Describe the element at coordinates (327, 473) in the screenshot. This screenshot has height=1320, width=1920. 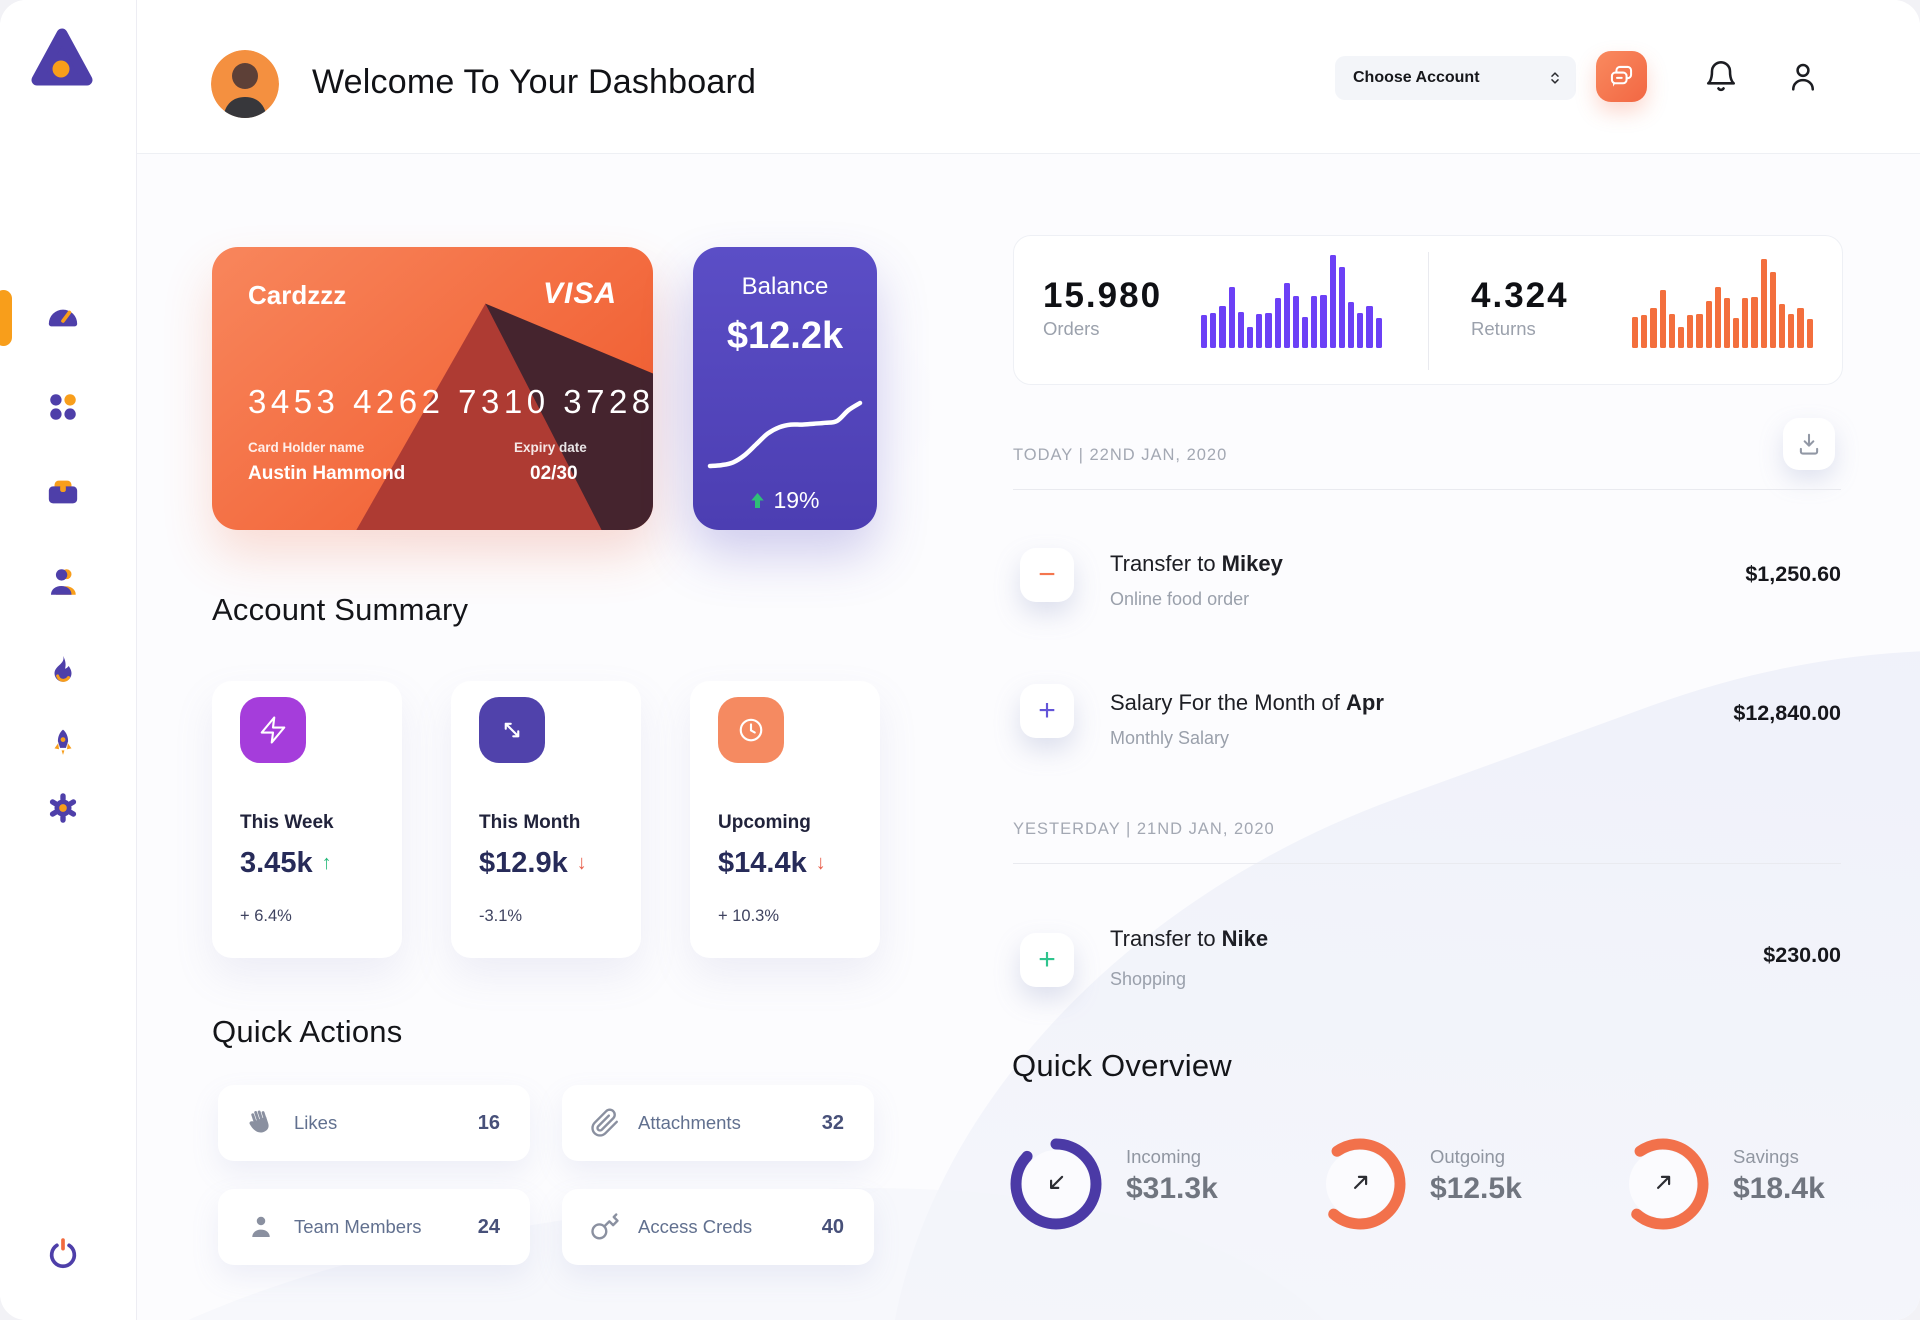
I see `card-holder-name: Austin Hammond` at that location.